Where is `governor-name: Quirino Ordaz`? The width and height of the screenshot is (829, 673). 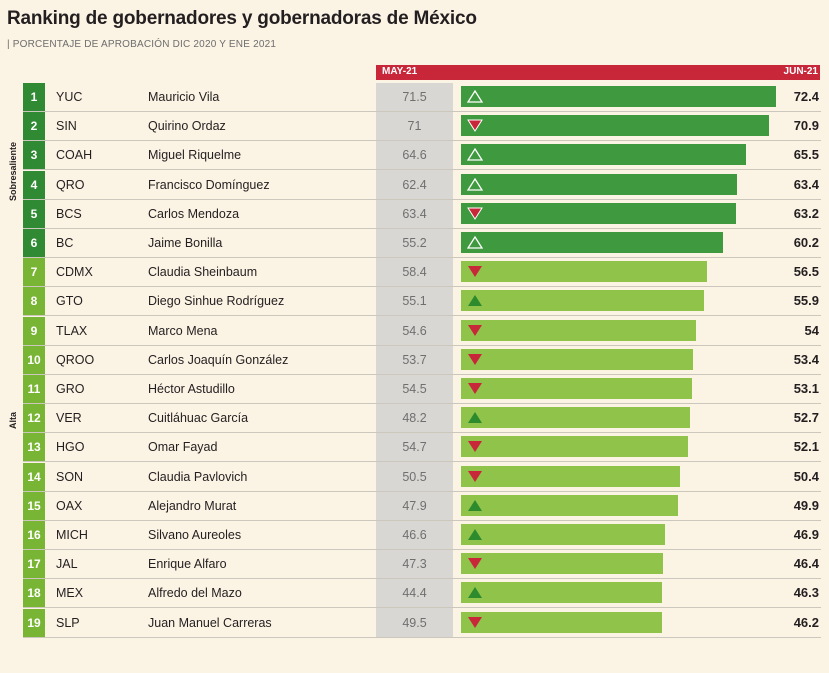
governor-name: Quirino Ordaz is located at coordinates (187, 126).